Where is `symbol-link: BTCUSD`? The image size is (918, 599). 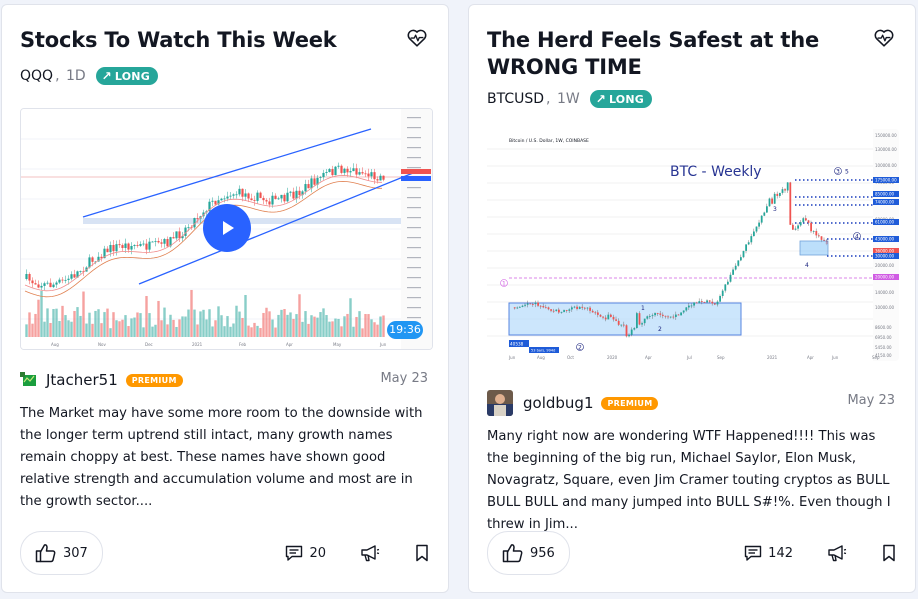
symbol-link: BTCUSD is located at coordinates (516, 99).